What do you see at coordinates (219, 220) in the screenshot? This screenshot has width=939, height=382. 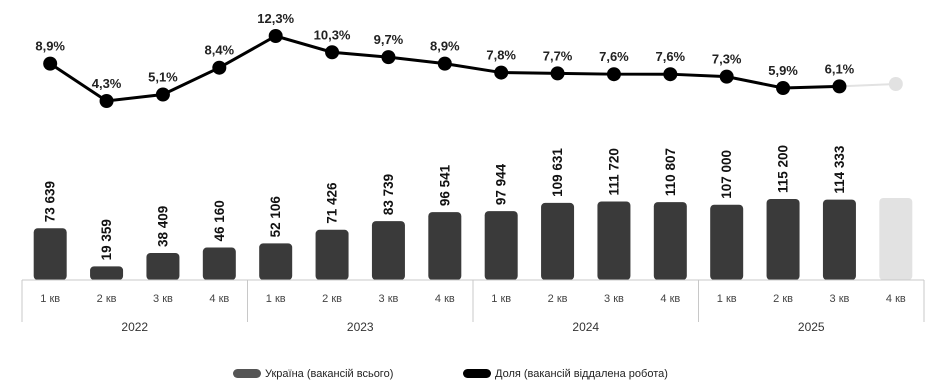 I see `bar-value-label: 46 160` at bounding box center [219, 220].